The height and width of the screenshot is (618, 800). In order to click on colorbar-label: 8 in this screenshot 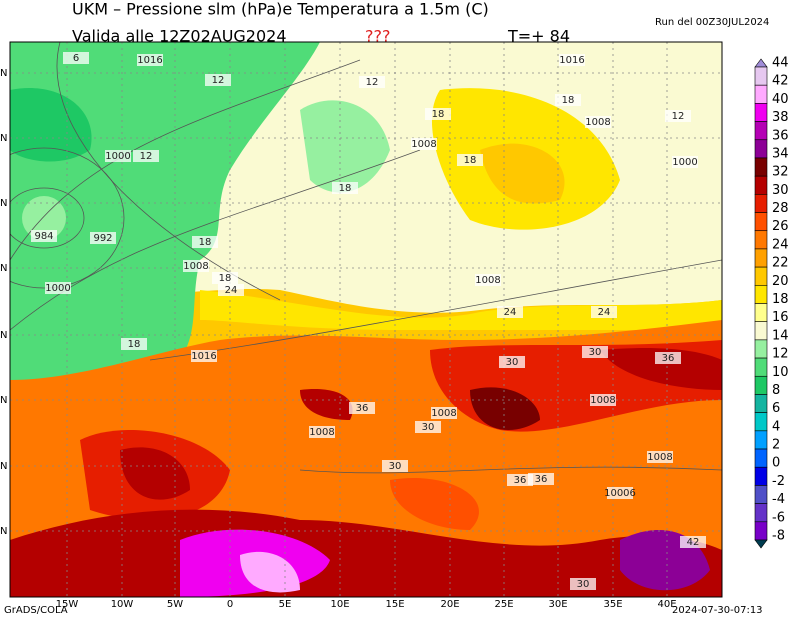, I will do `click(776, 390)`.